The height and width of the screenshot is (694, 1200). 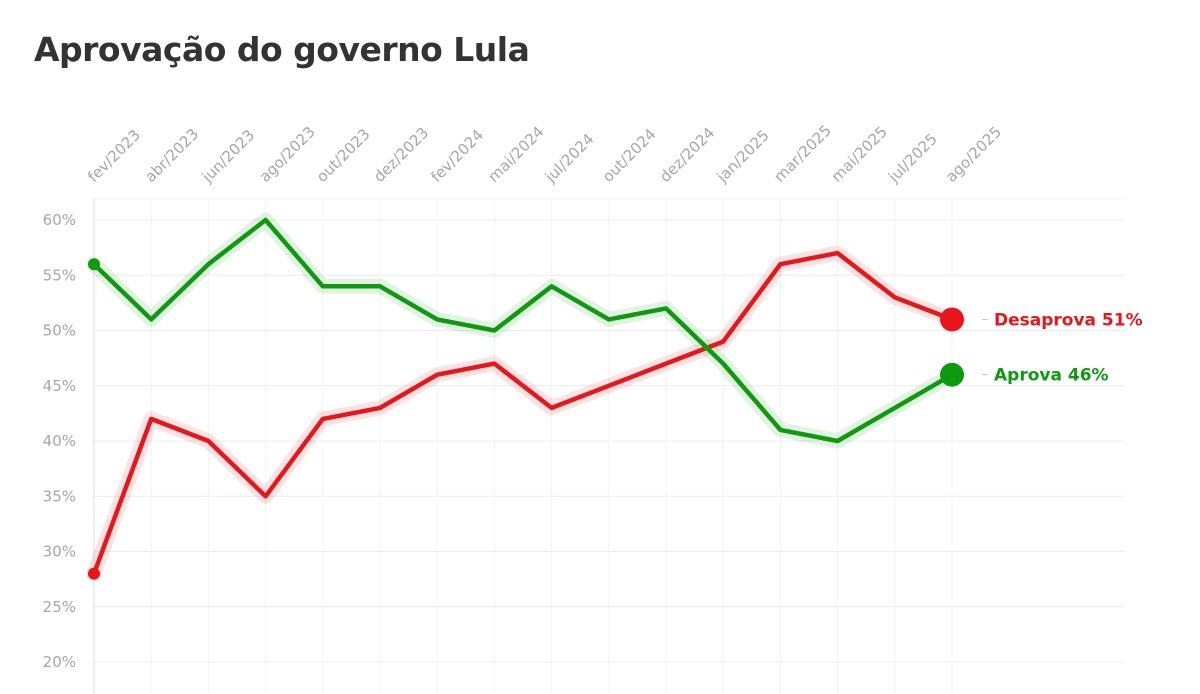 I want to click on end-point-desaprova, so click(x=952, y=319).